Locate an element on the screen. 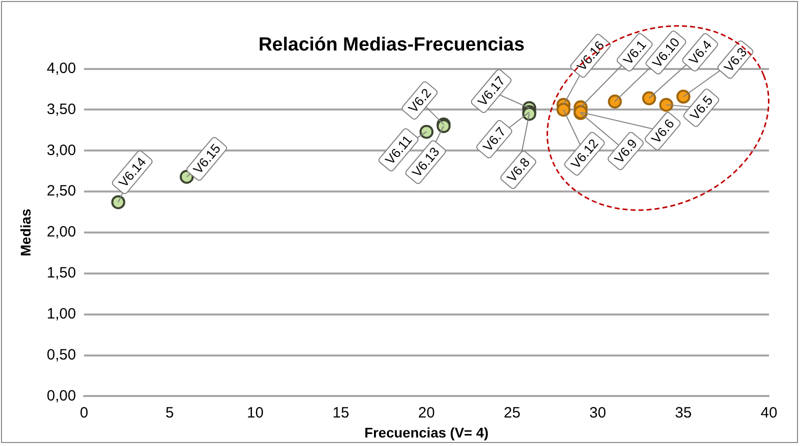 This screenshot has width=801, height=446. annotation: V6.8 is located at coordinates (518, 169).